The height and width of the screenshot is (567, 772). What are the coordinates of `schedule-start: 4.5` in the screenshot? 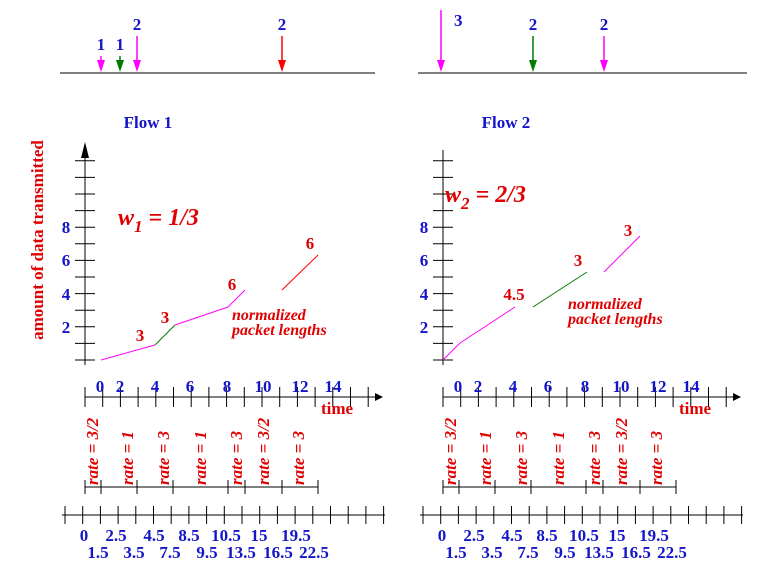 It's located at (153, 535).